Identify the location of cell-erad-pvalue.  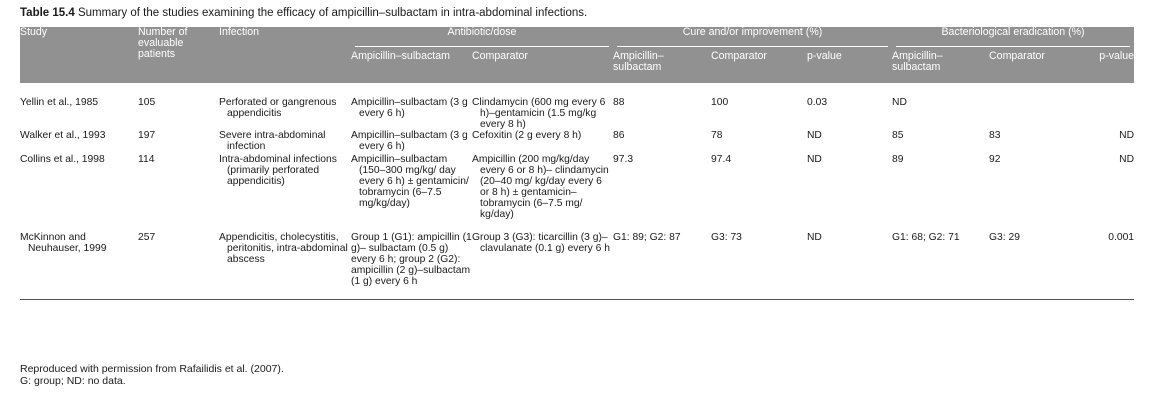
(1110, 106).